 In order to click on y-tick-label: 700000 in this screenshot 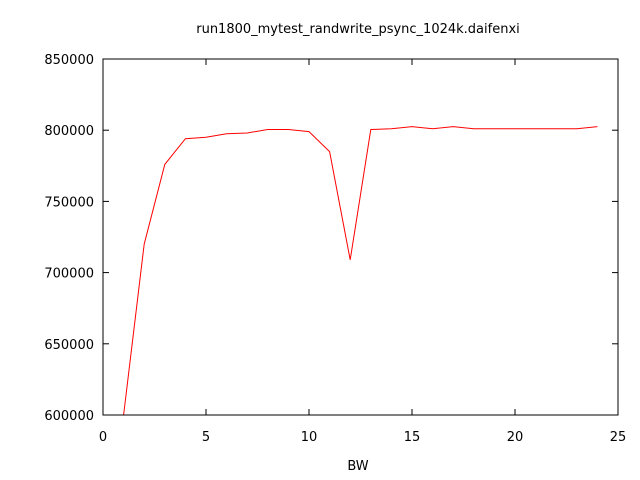, I will do `click(69, 274)`.